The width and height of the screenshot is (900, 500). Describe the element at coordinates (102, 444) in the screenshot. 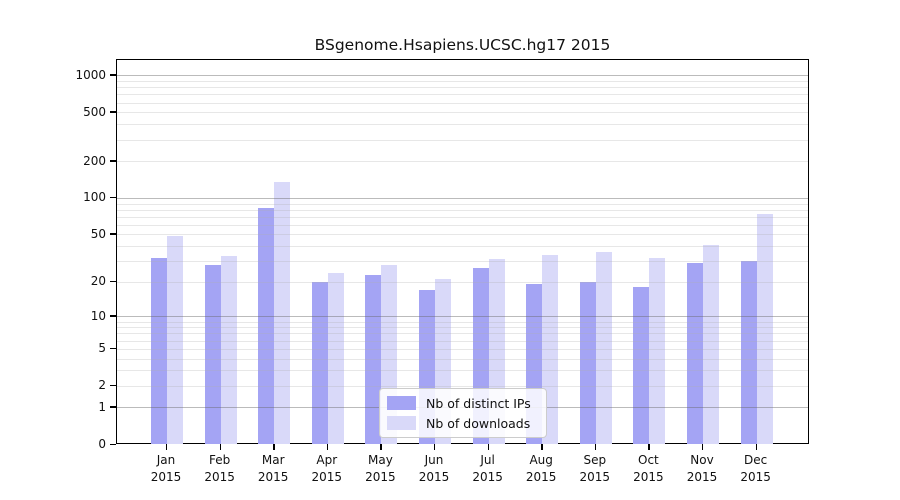

I see `y-axis-label-0: 0` at that location.